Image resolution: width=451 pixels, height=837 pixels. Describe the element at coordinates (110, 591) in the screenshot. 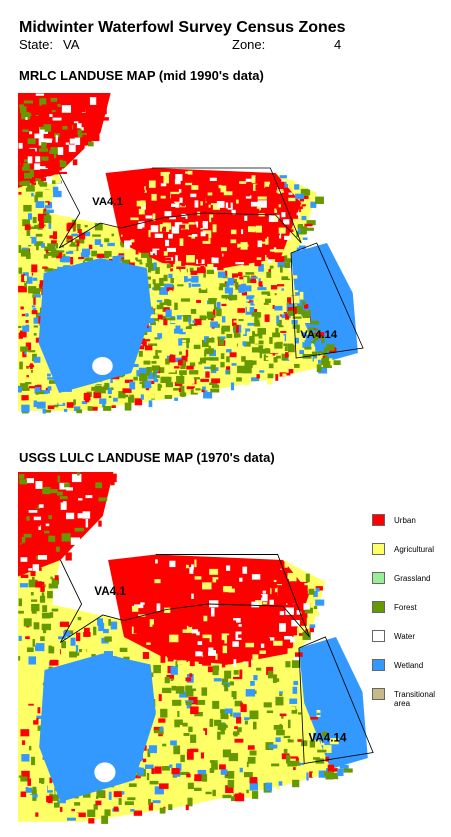

I see `zone-label: VA4.1` at that location.